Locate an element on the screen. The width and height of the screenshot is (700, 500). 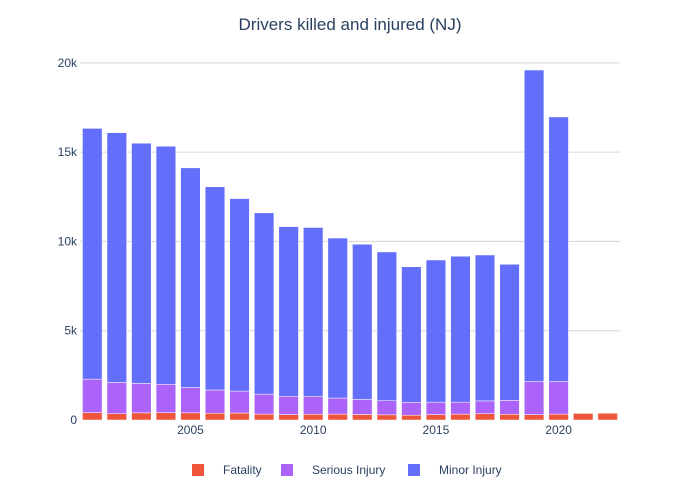
legend-label: Fatality is located at coordinates (242, 470).